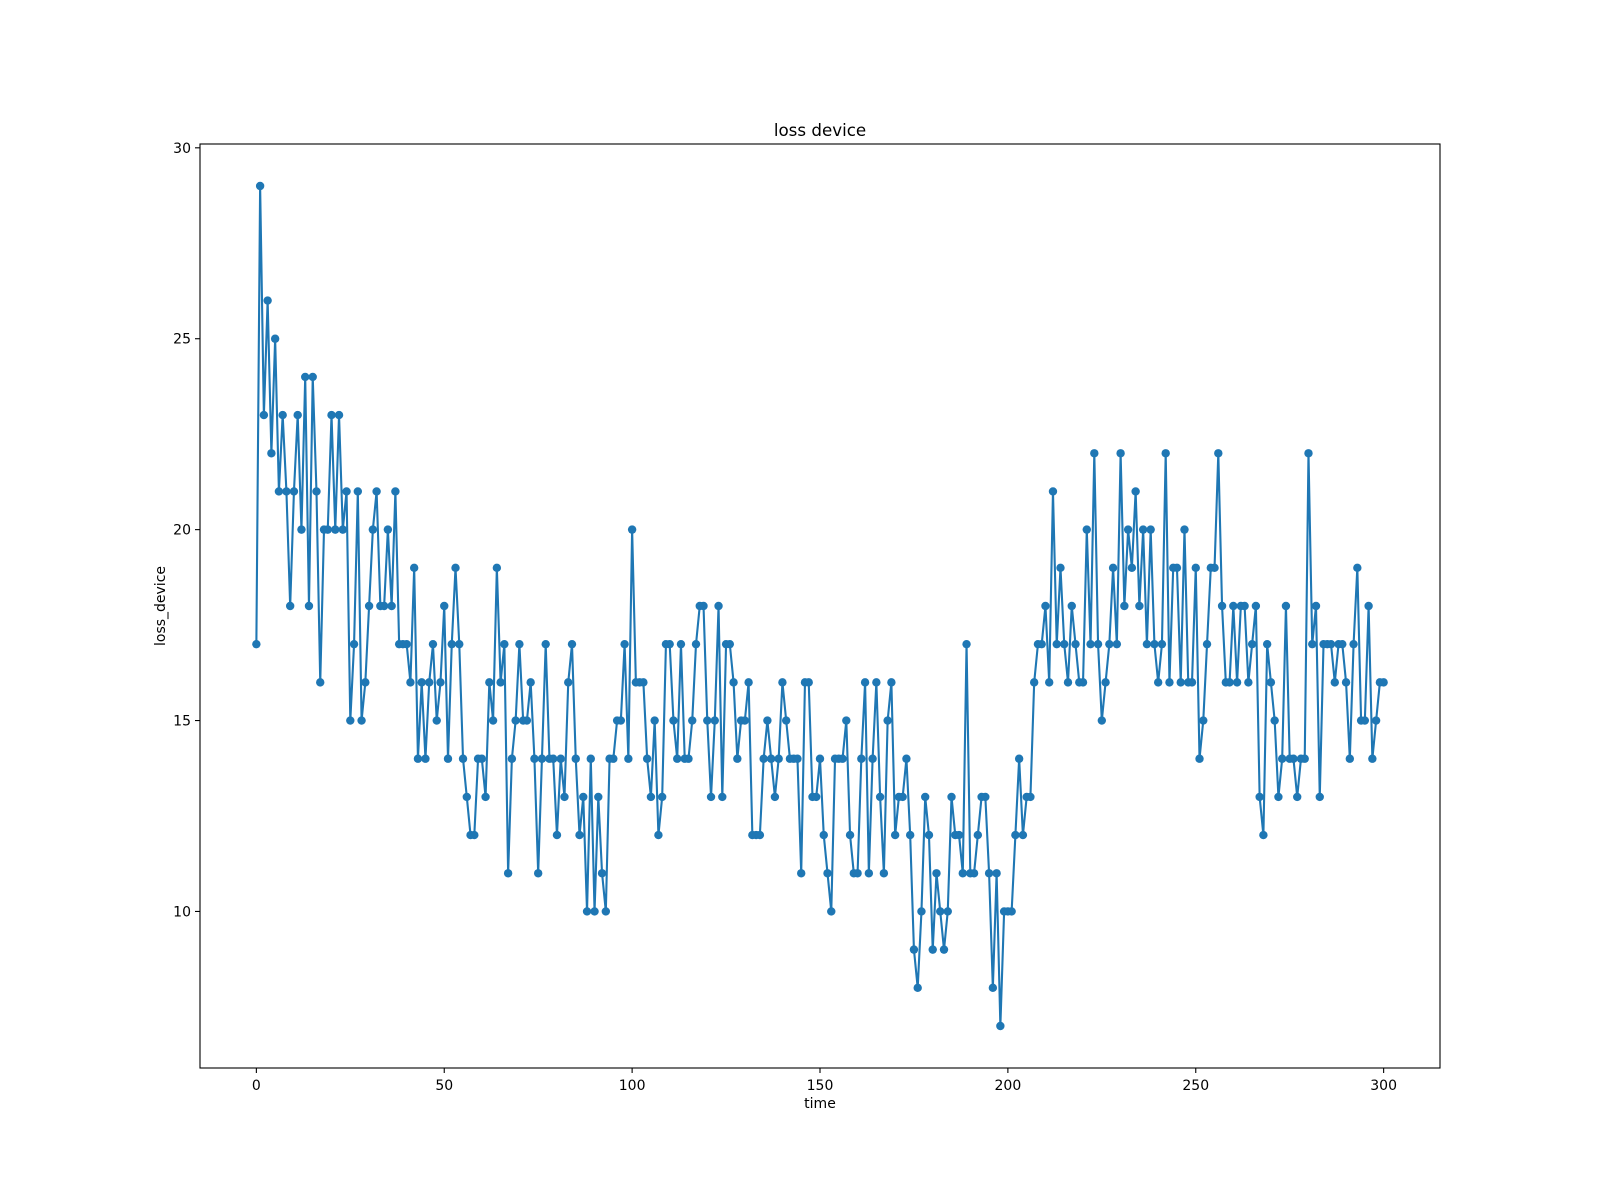 The image size is (1600, 1200). What do you see at coordinates (182, 149) in the screenshot?
I see `y-tick-label: 30` at bounding box center [182, 149].